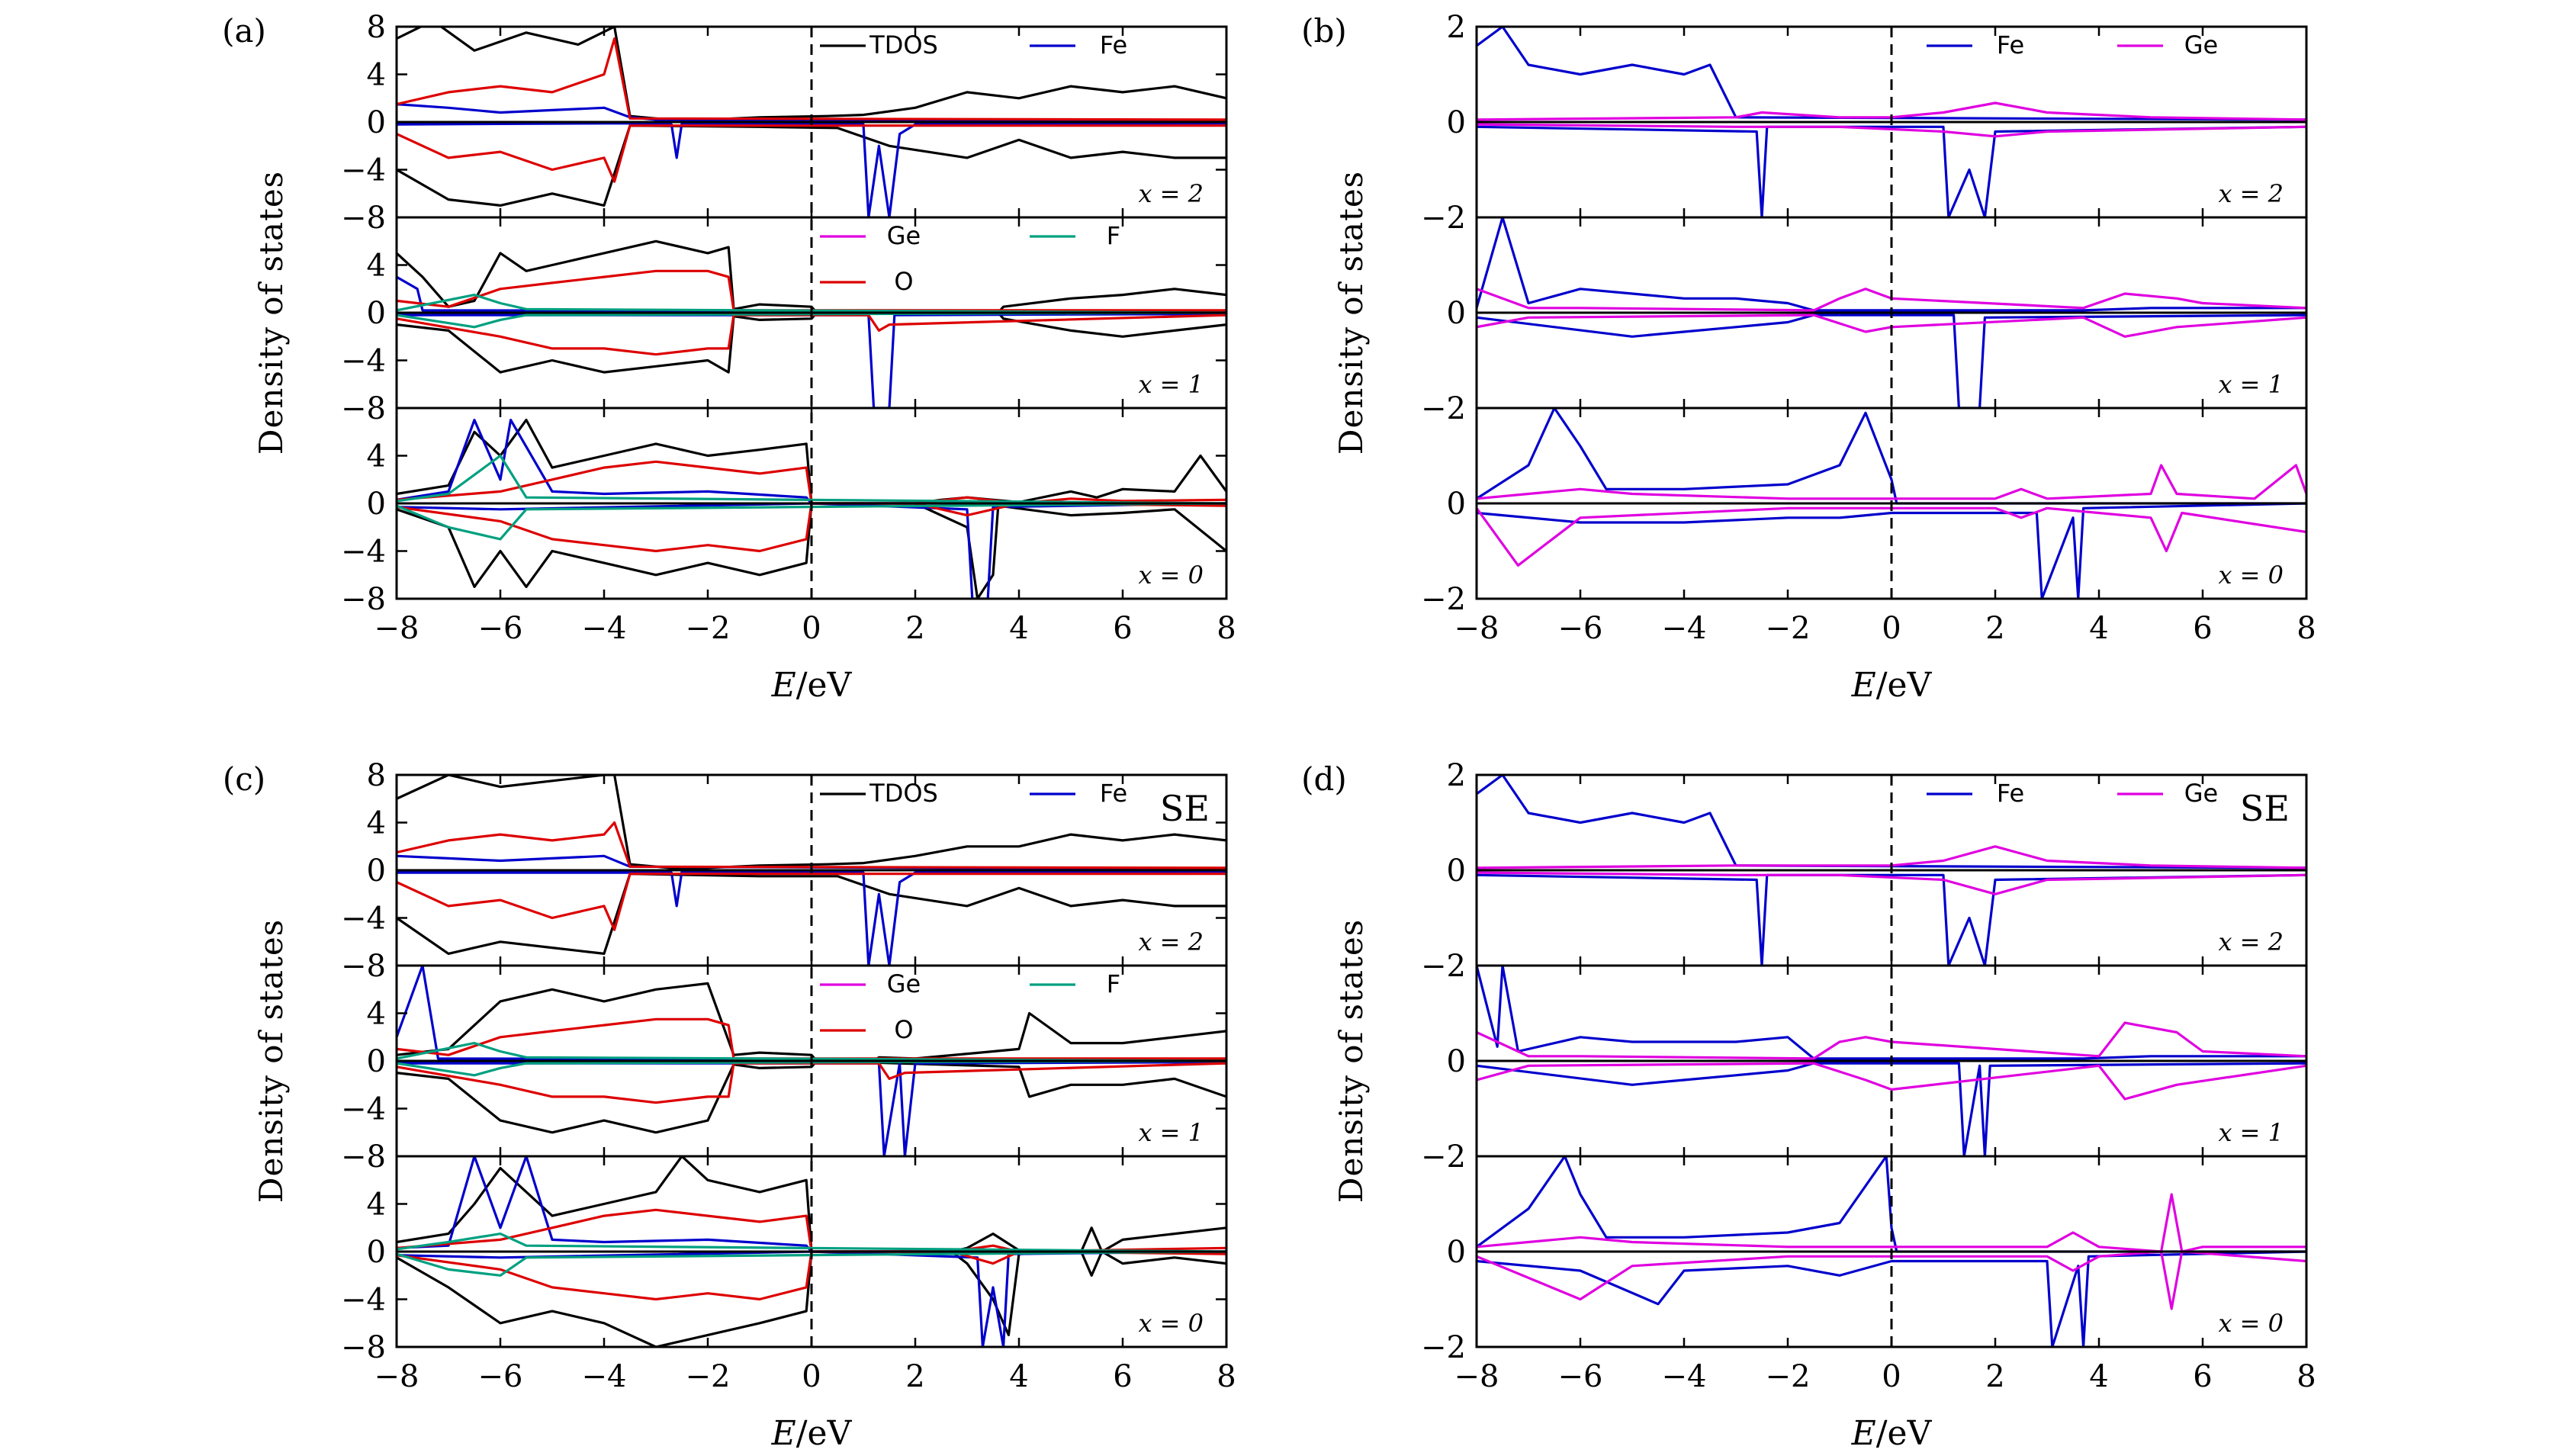 This screenshot has height=1456, width=2552. I want to click on x-tick-label: −8, so click(396, 628).